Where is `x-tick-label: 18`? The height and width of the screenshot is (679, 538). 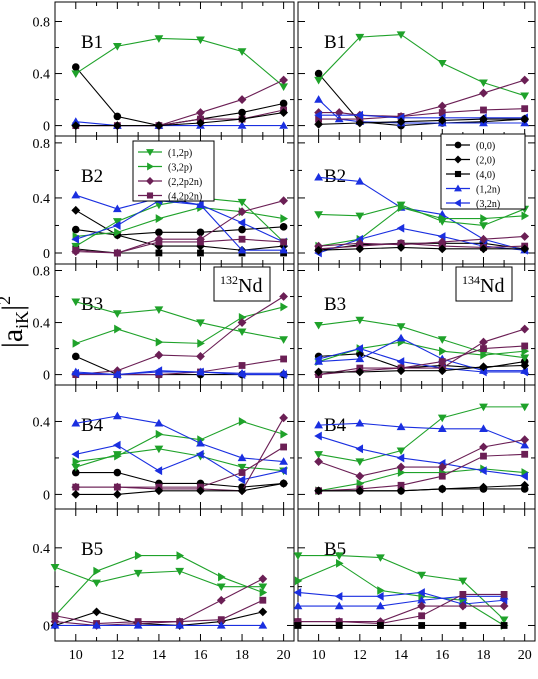 x-tick-label: 18 is located at coordinates (483, 655).